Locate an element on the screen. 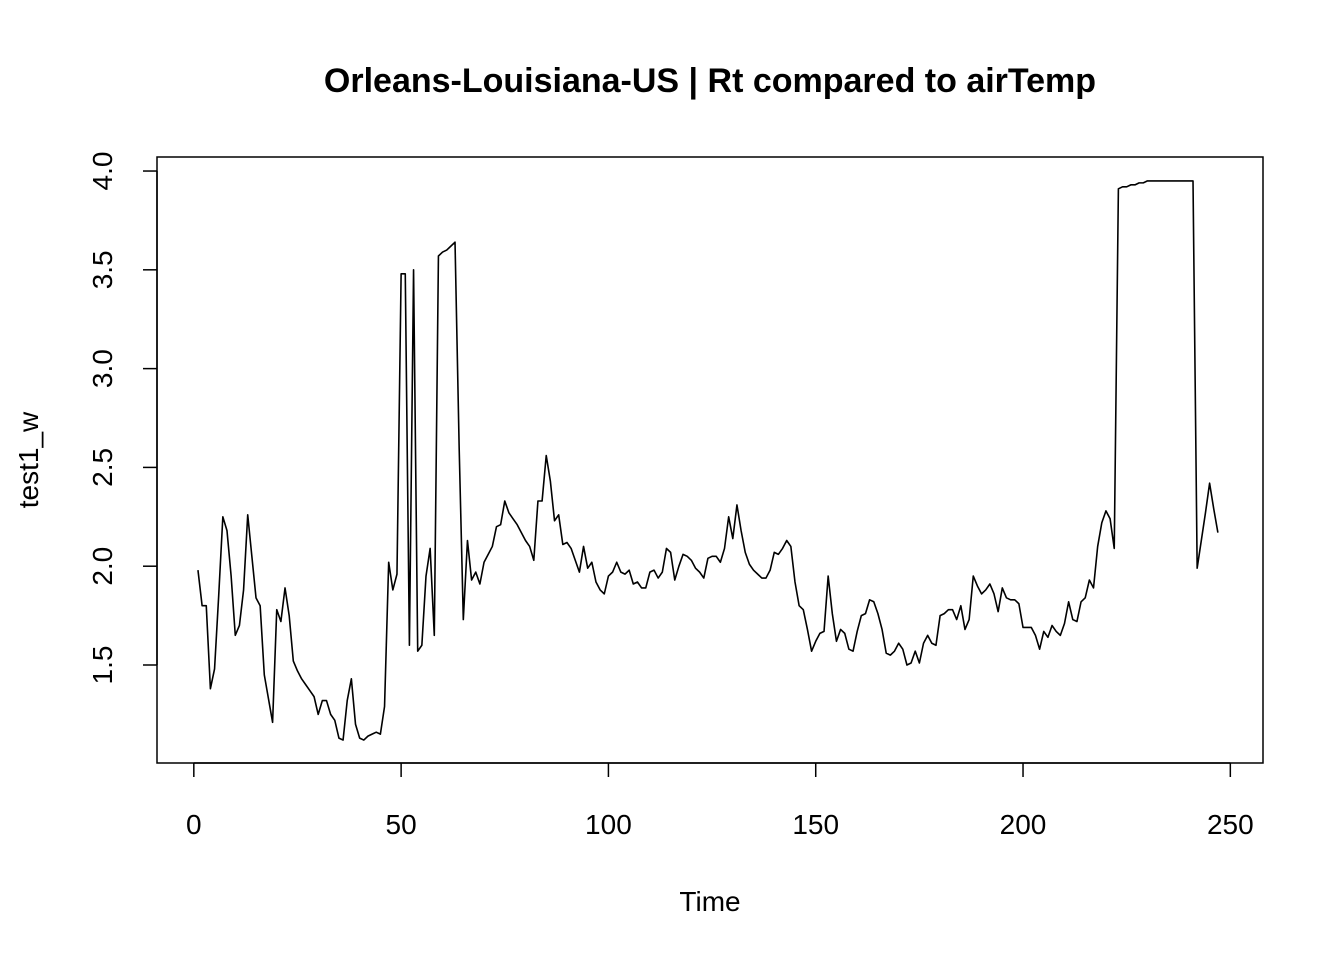 The image size is (1344, 965). y-tick-label: 1.5 is located at coordinates (102, 665).